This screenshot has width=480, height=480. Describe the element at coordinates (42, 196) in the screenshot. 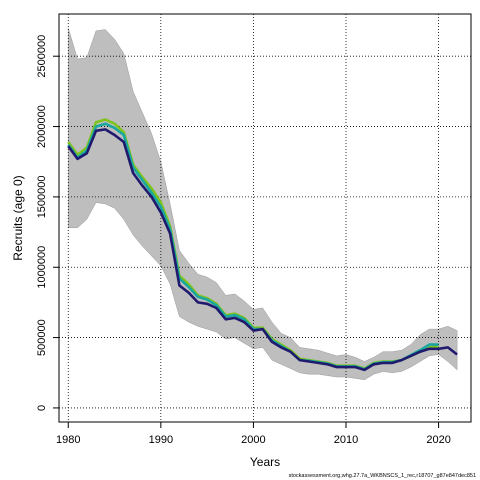

I see `y-tick-label: 1500000` at that location.